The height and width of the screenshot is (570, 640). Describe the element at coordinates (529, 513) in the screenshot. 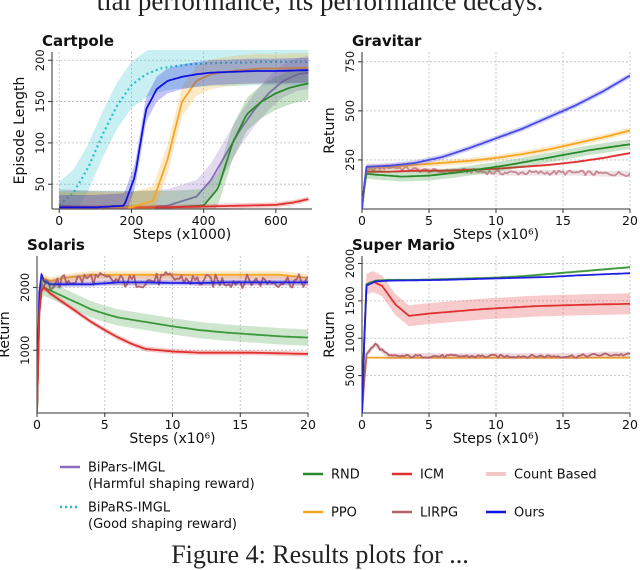

I see `legend-label: Ours` at that location.